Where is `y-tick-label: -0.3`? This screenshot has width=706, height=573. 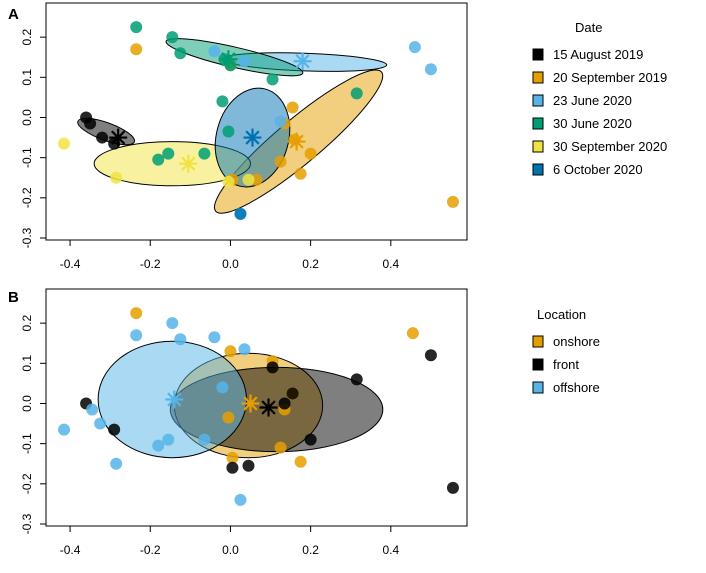
y-tick-label: -0.3 is located at coordinates (27, 523).